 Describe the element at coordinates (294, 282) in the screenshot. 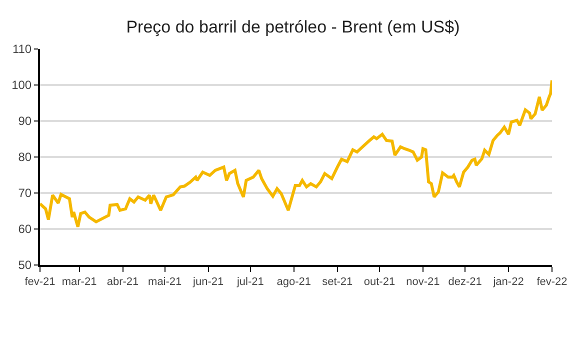

I see `x-tick-label: ago-21` at that location.